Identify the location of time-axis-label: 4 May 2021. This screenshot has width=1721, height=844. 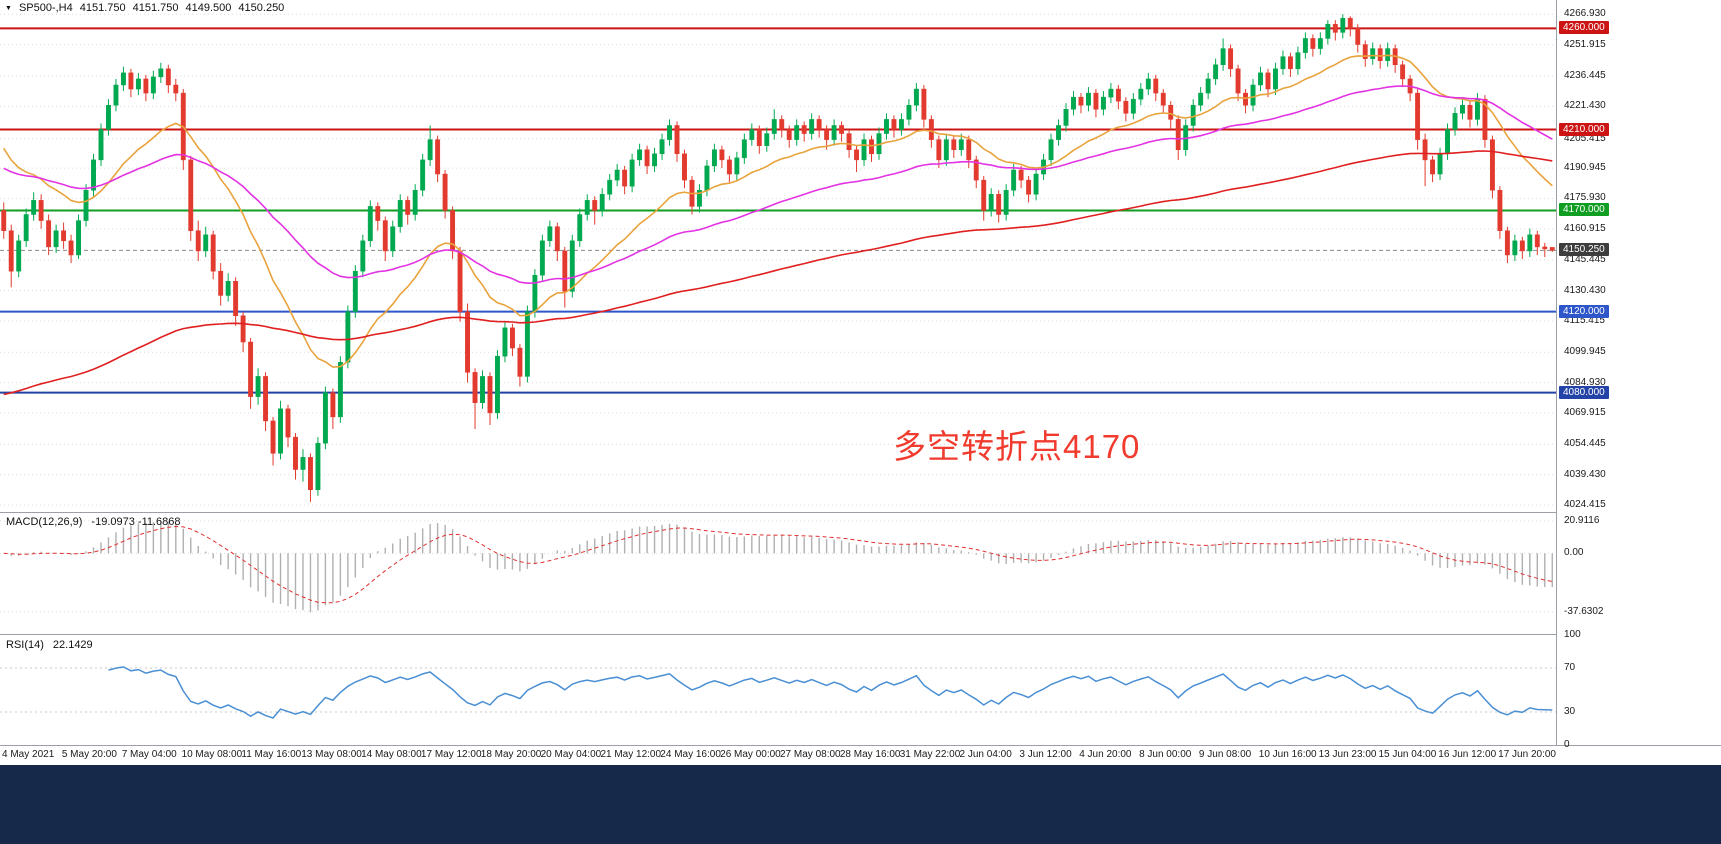
(28, 754).